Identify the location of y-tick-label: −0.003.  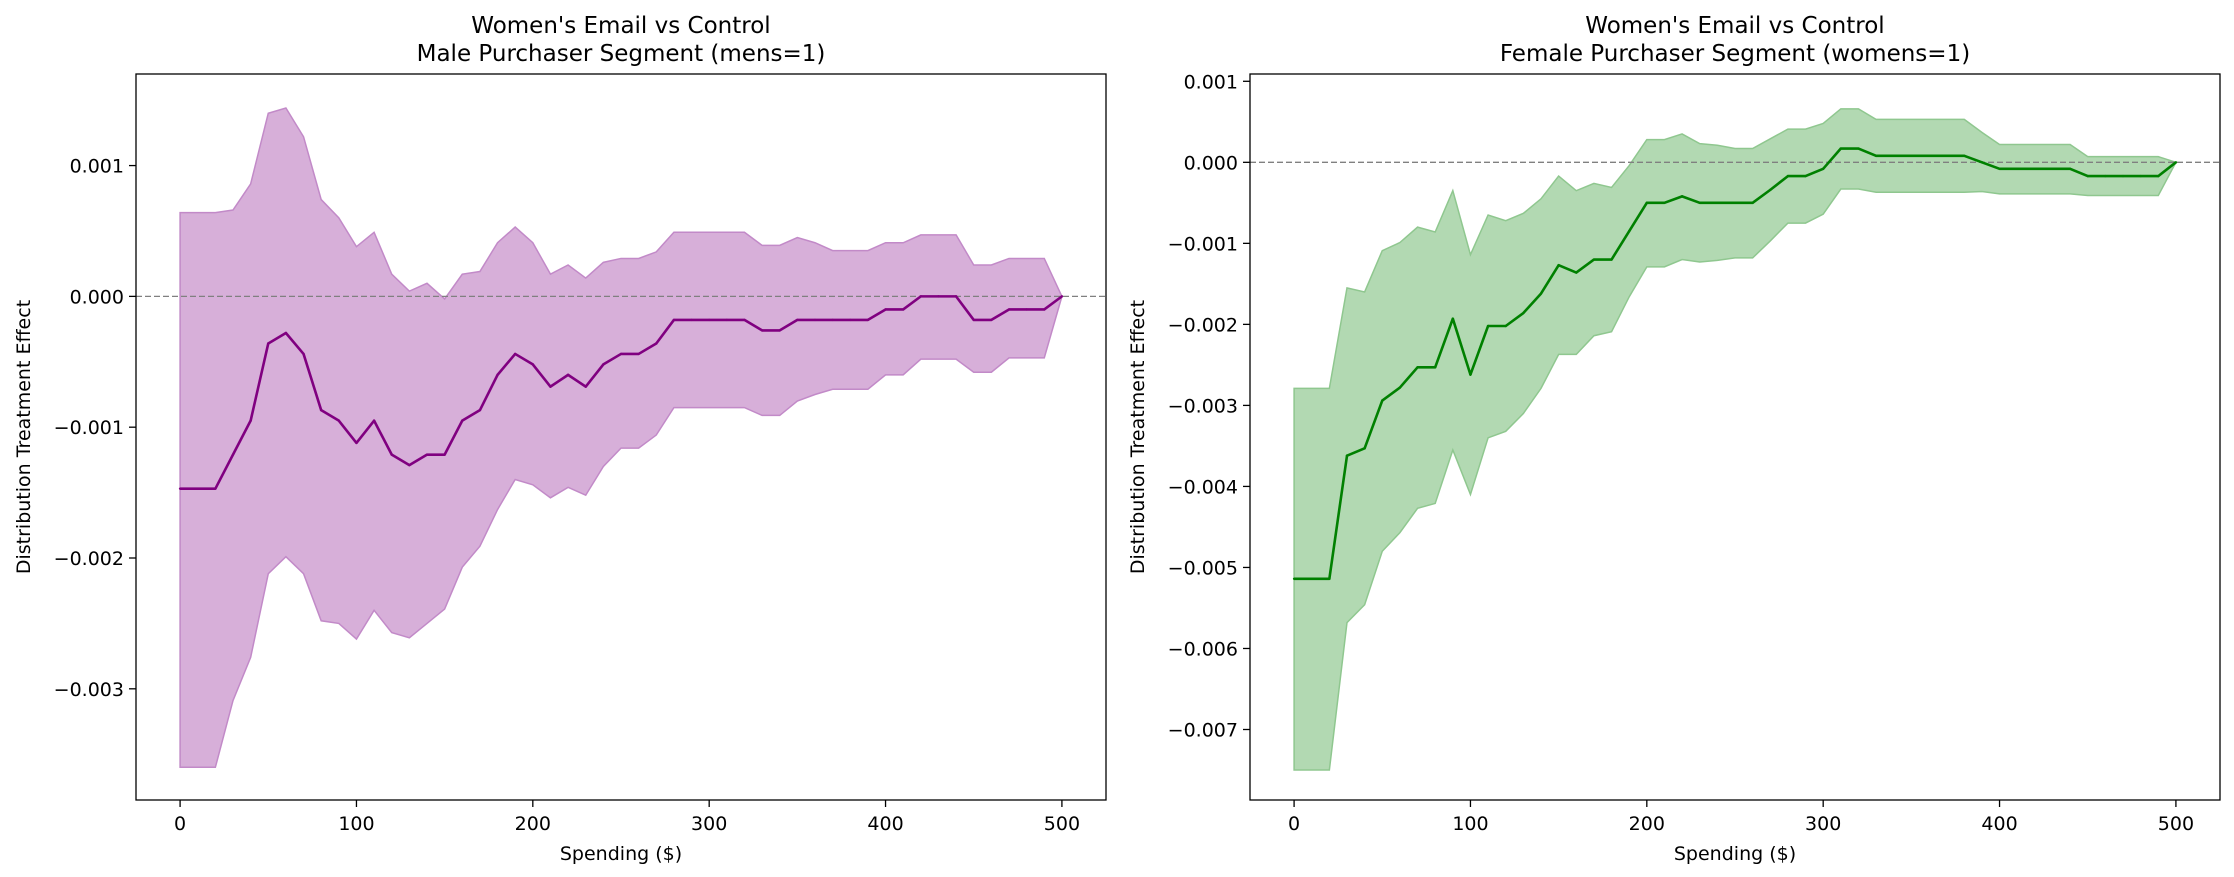
(89, 690).